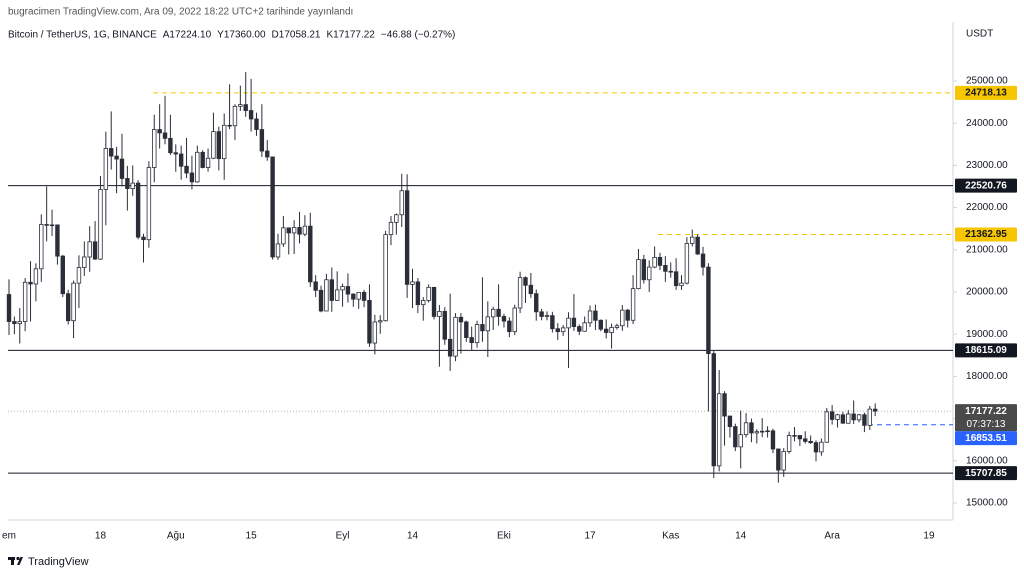 This screenshot has width=1024, height=576. I want to click on y-tick-label: 24000.00, so click(987, 123).